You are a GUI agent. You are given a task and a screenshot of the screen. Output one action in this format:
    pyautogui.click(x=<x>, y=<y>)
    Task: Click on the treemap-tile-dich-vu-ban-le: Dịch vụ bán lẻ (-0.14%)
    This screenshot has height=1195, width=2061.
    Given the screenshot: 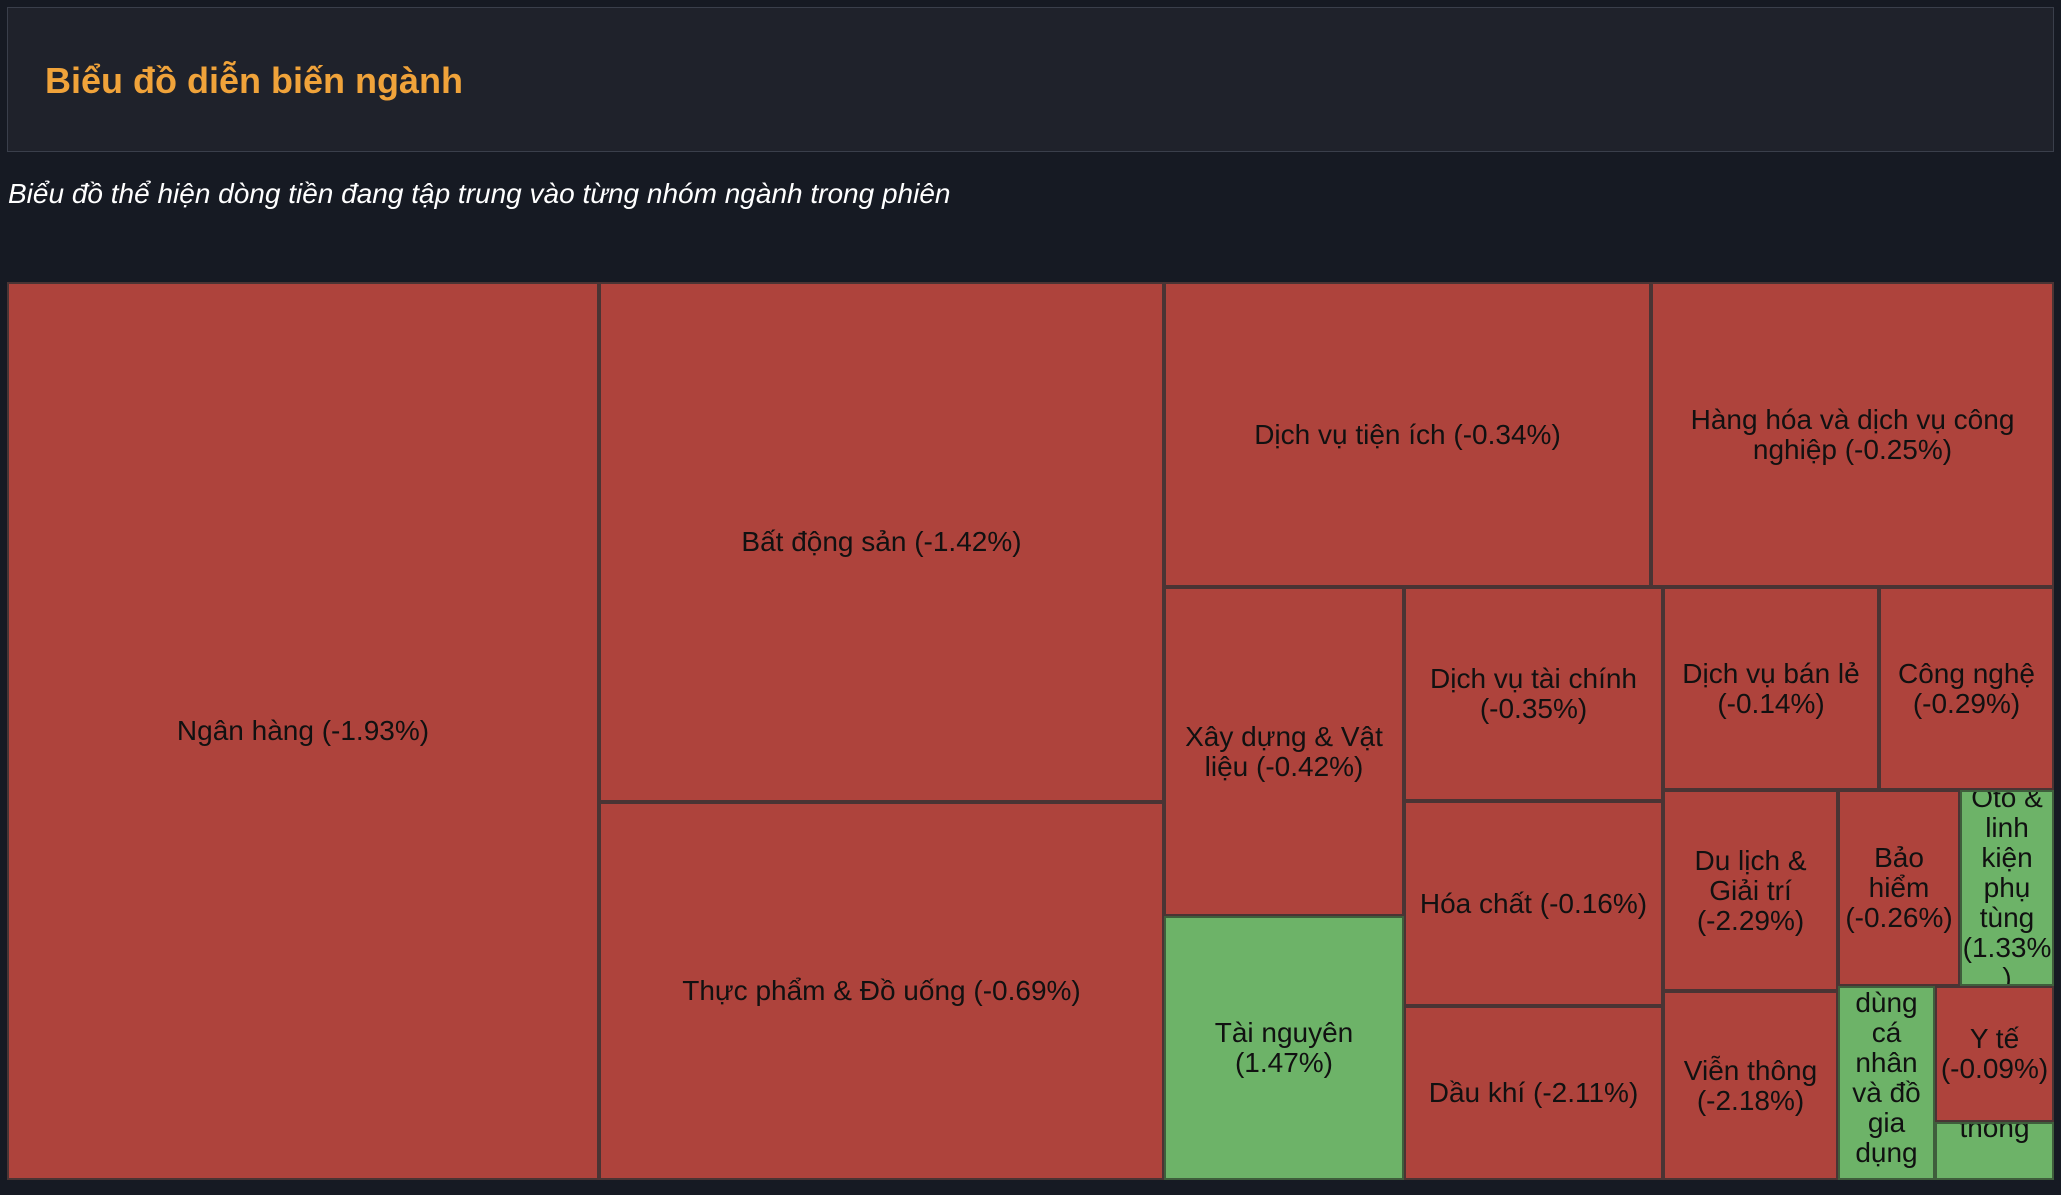 What is the action you would take?
    pyautogui.click(x=1771, y=688)
    